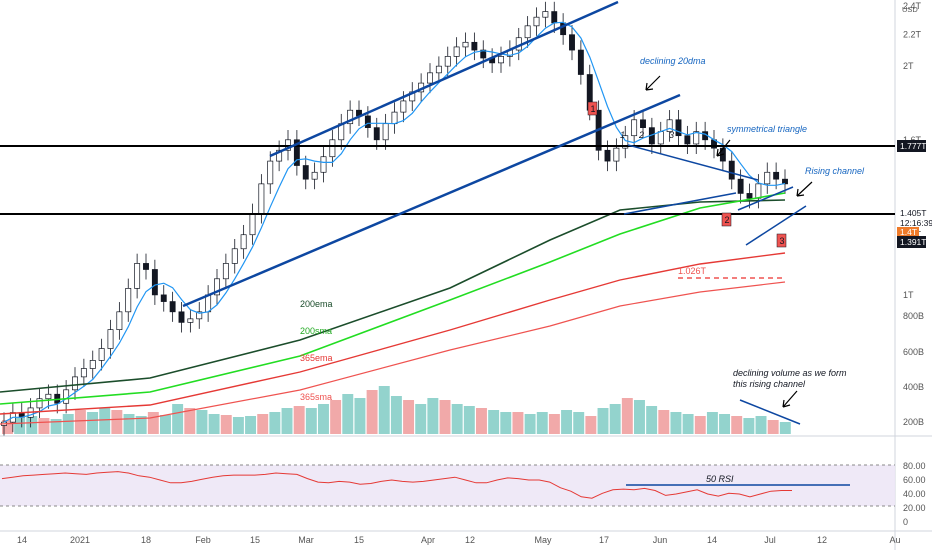 Image resolution: width=932 pixels, height=550 pixels. What do you see at coordinates (447, 485) in the screenshot?
I see `rsi-pane: 50 RSI` at bounding box center [447, 485].